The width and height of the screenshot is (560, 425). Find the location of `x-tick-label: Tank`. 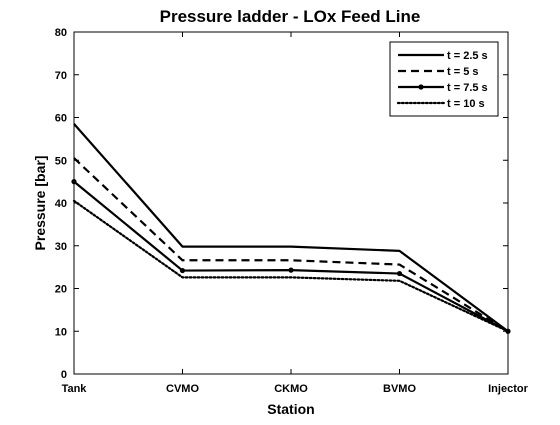

x-tick-label: Tank is located at coordinates (75, 389).